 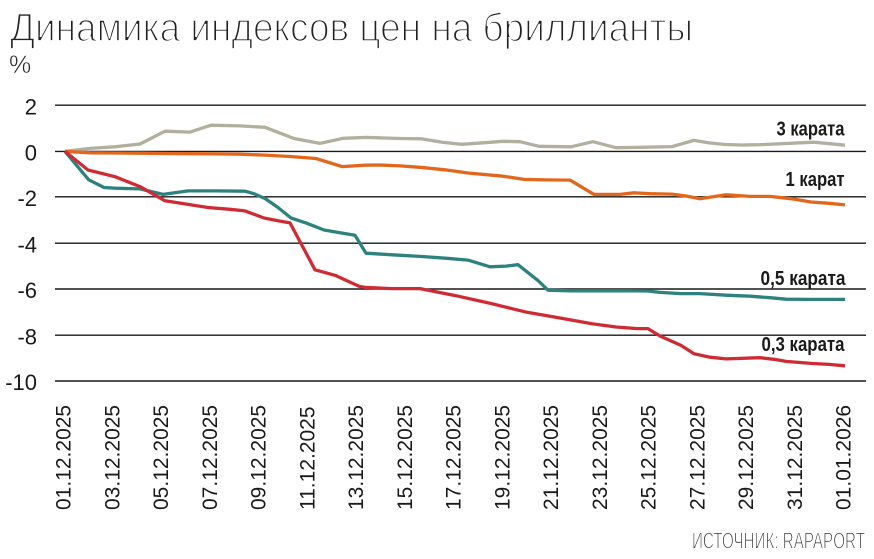 What do you see at coordinates (600, 457) in the screenshot?
I see `svg-text: 23.12.2025` at bounding box center [600, 457].